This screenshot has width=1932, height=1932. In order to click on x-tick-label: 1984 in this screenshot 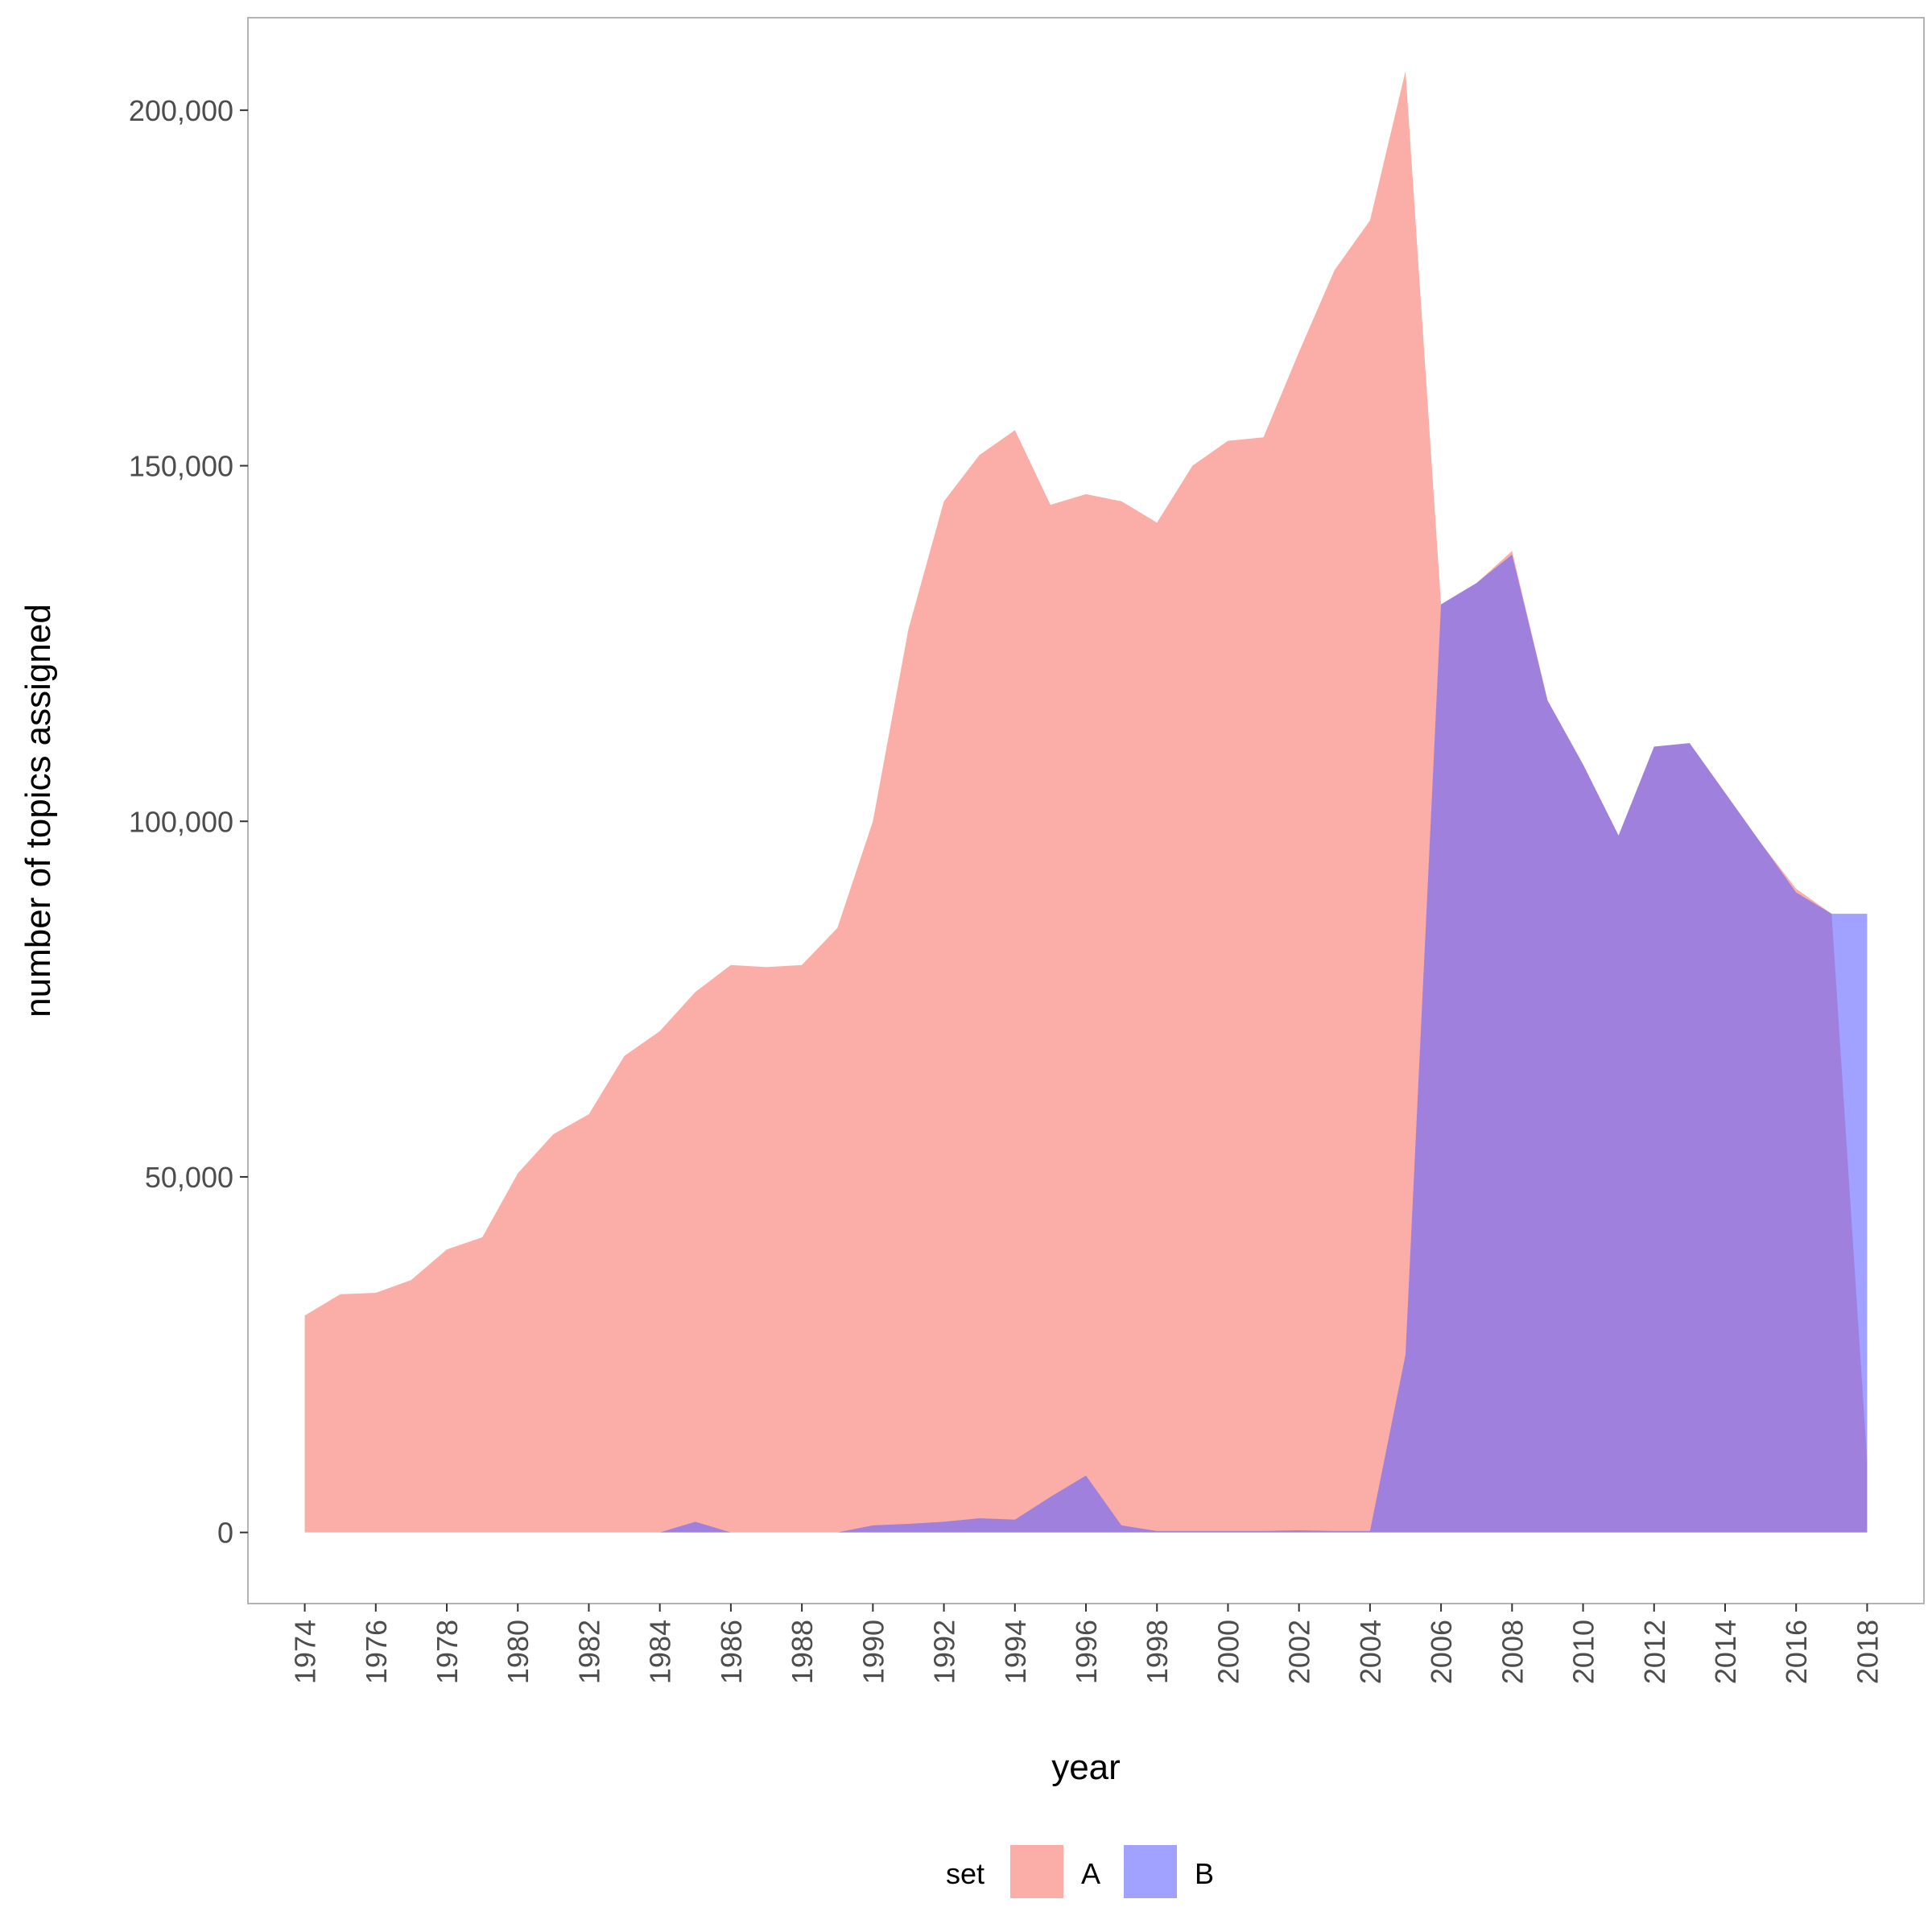, I will do `click(660, 1652)`.